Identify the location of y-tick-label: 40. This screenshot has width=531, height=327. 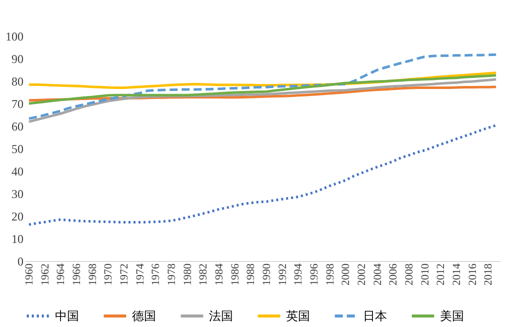
(18, 171).